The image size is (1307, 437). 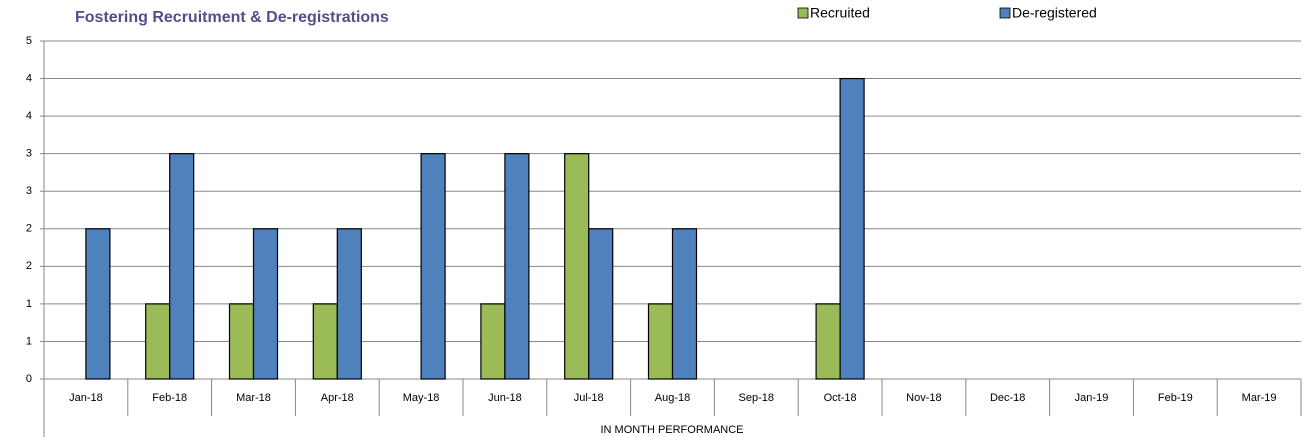 What do you see at coordinates (169, 398) in the screenshot?
I see `x-tick-label: Feb-18` at bounding box center [169, 398].